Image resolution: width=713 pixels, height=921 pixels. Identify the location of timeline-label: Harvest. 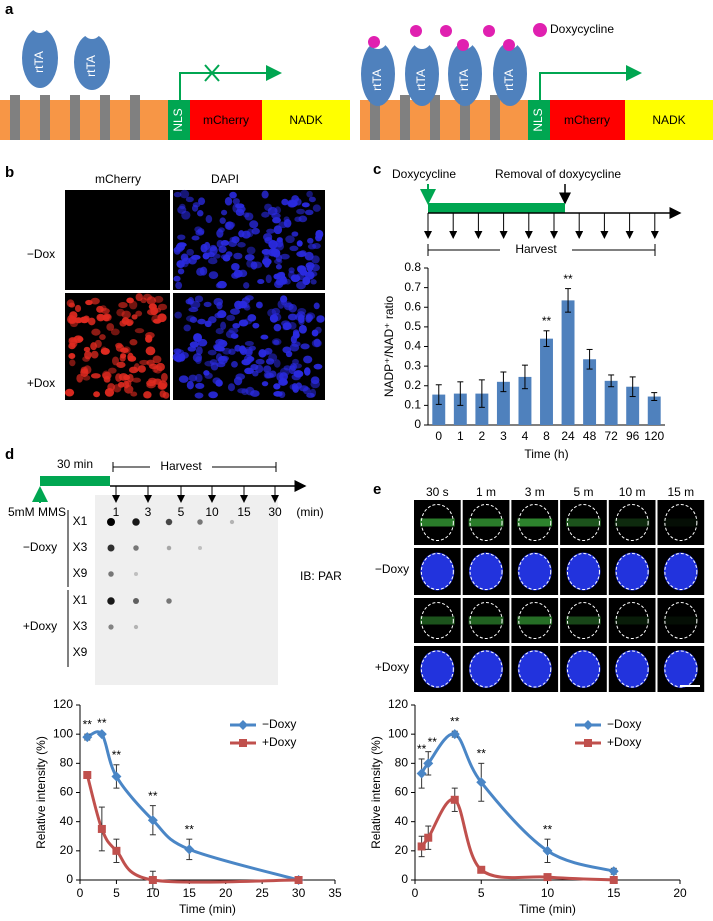
(181, 466).